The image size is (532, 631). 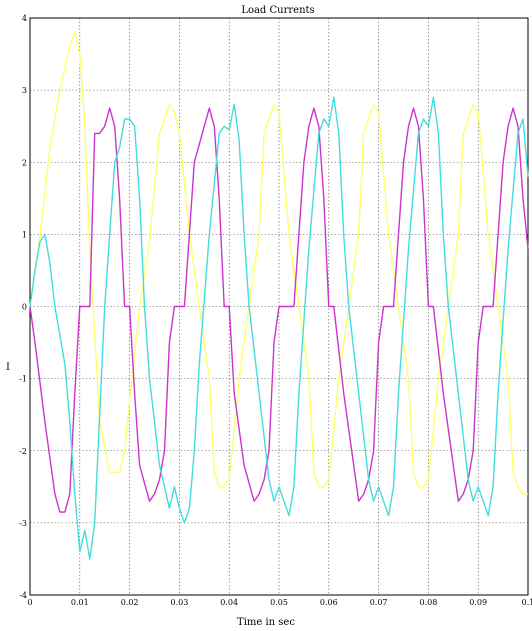 I want to click on x-tick-label: 0.08, so click(x=428, y=602).